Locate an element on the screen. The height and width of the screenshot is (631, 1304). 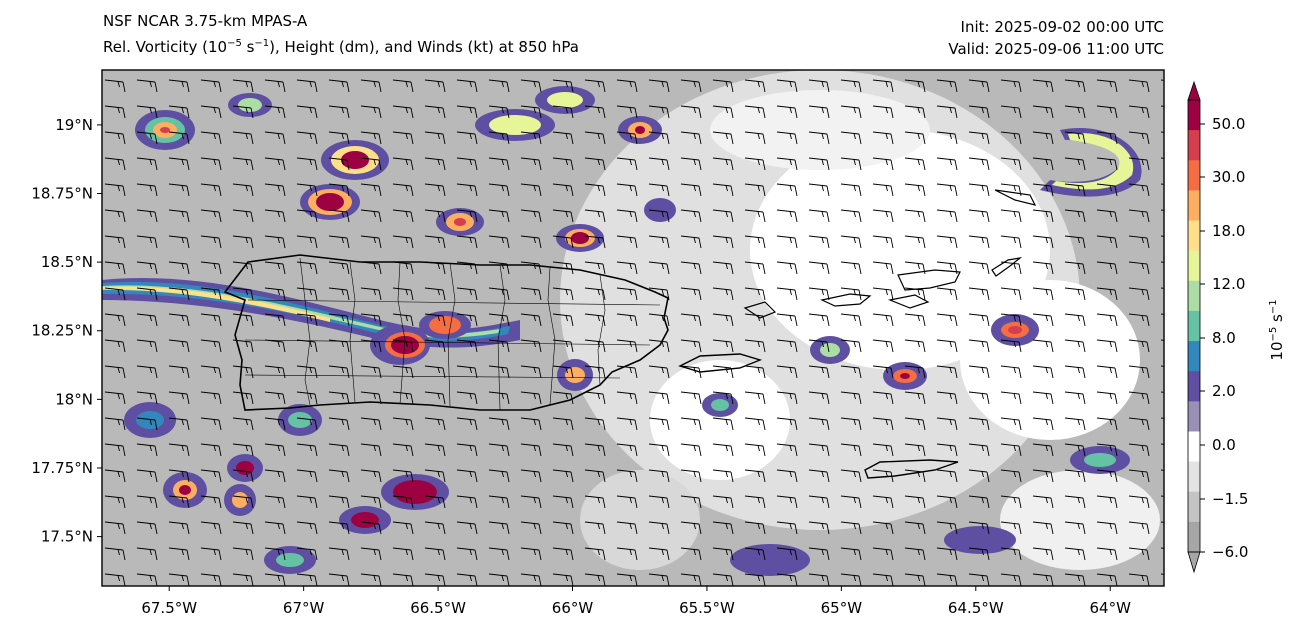
colorbar-tick-label: 18.0 is located at coordinates (1228, 231).